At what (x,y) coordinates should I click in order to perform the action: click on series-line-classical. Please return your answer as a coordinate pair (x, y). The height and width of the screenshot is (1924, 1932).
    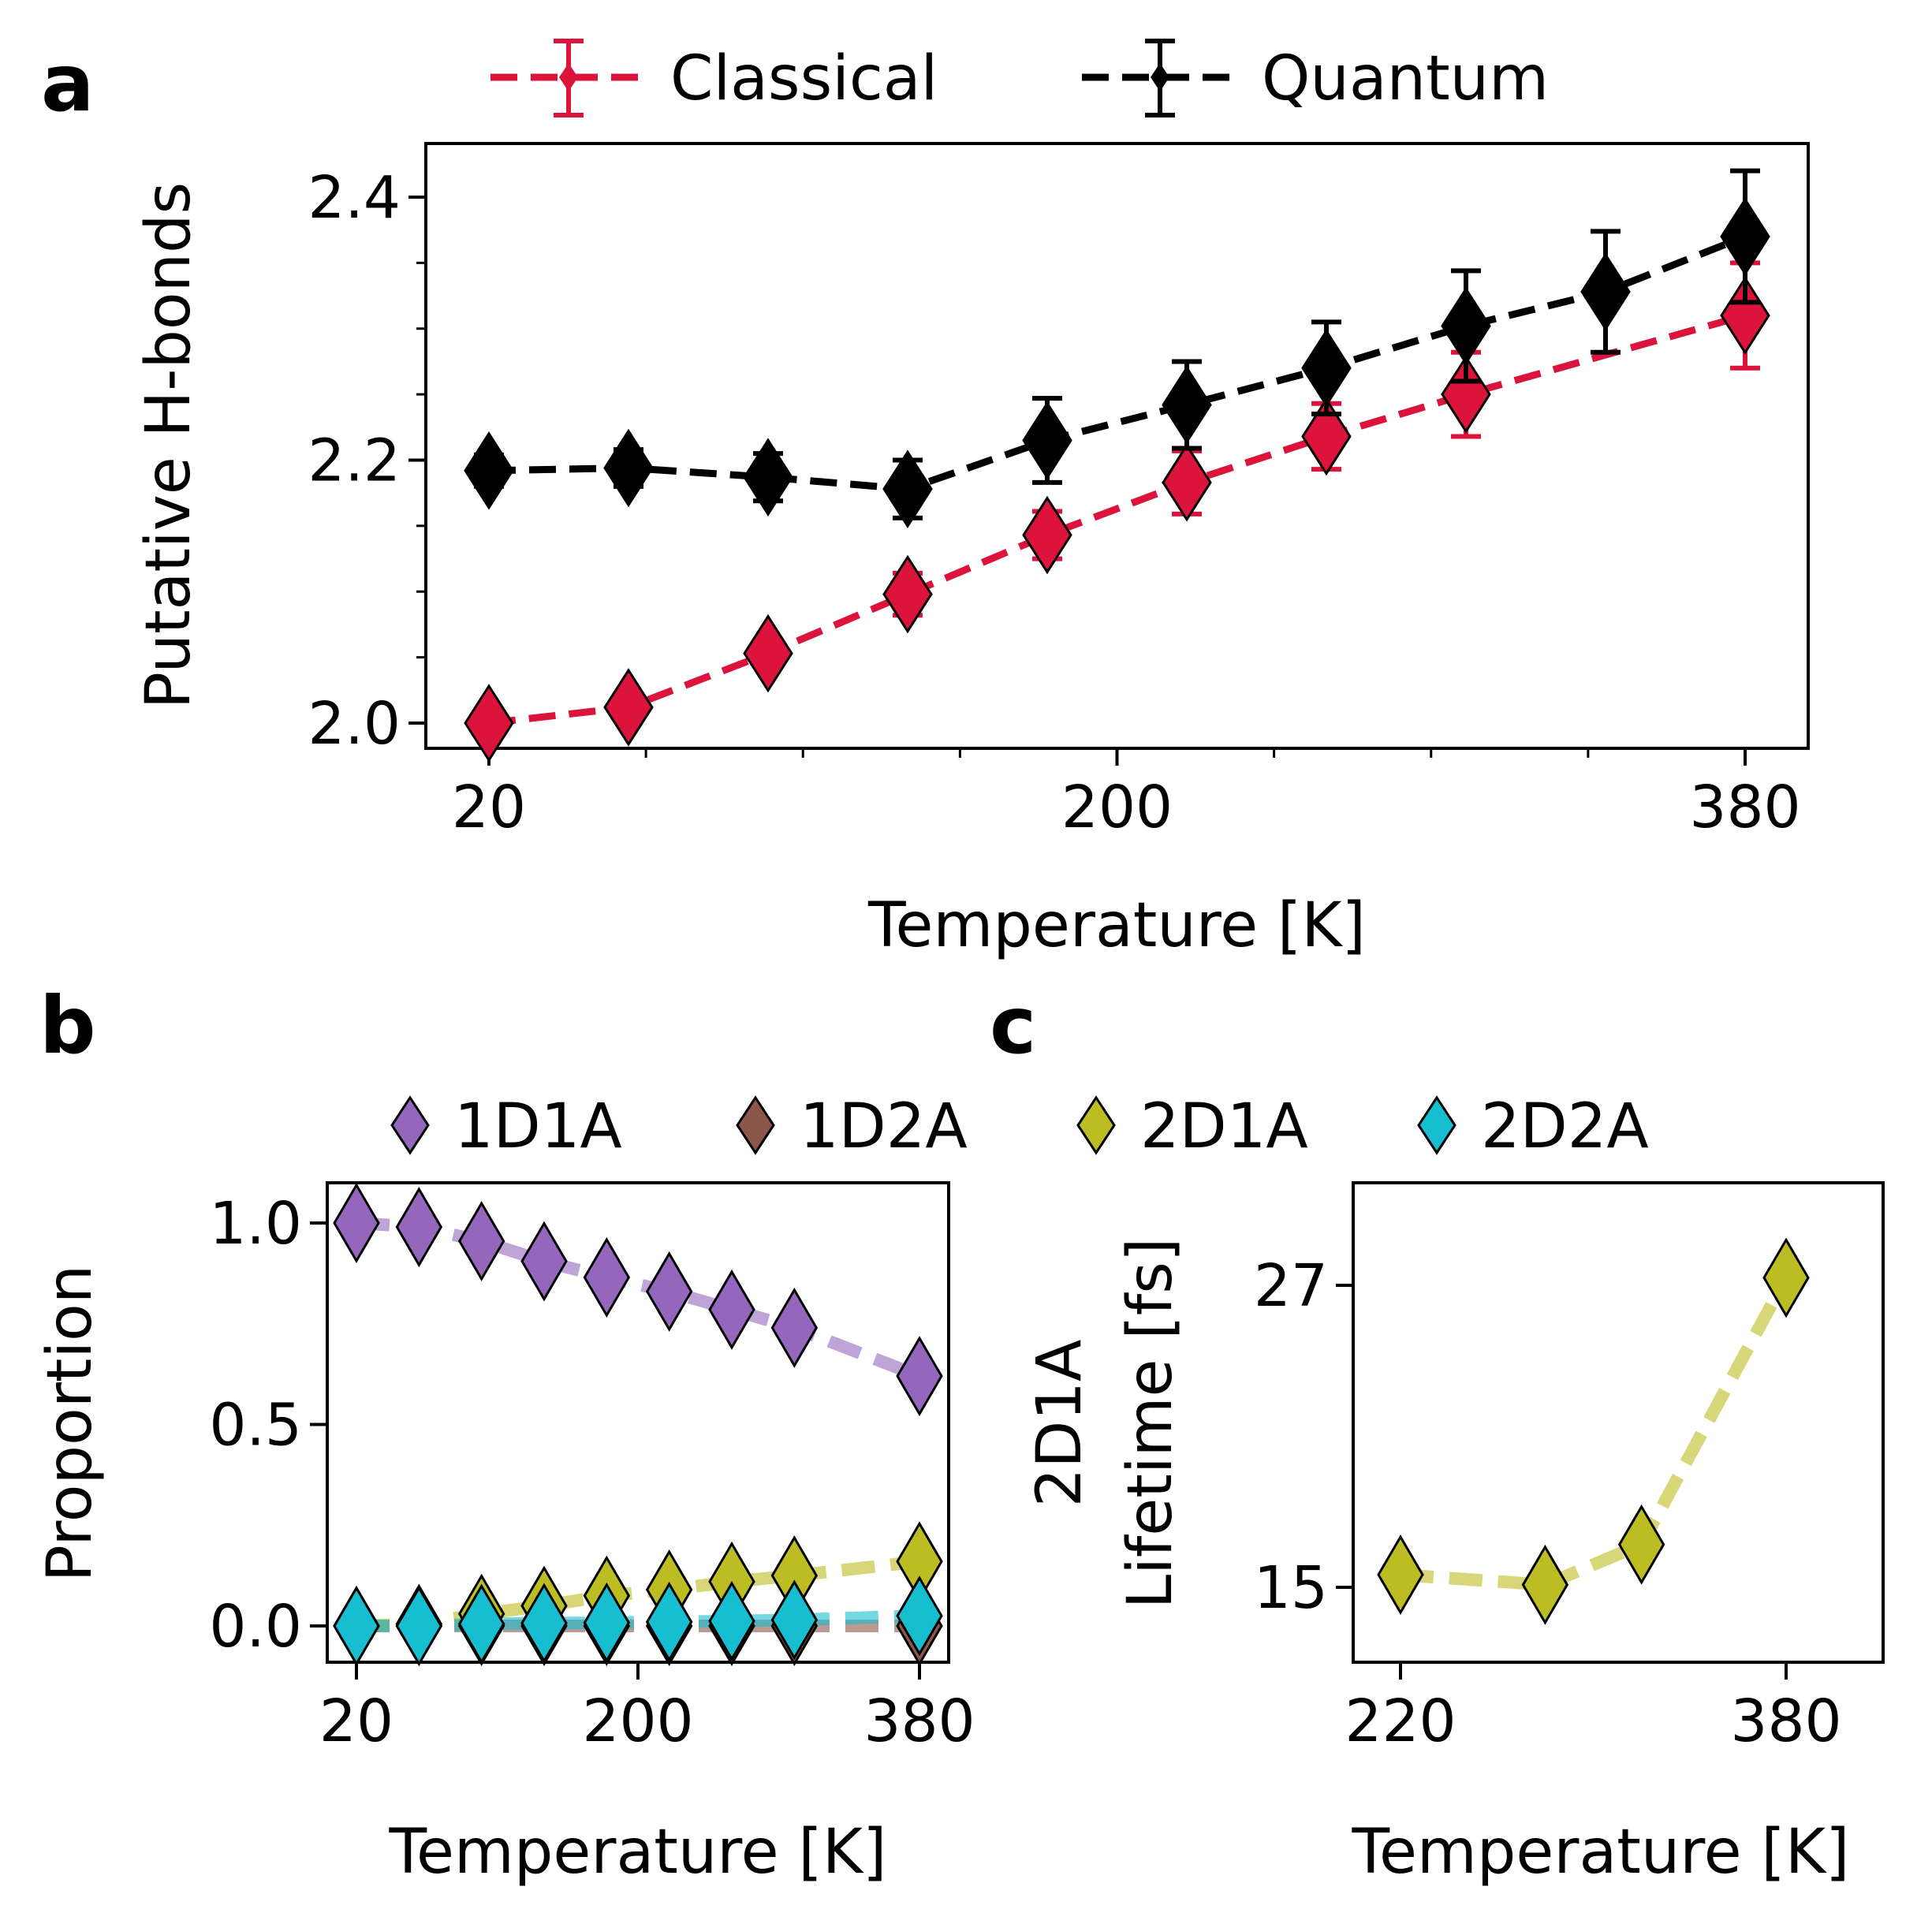
    Looking at the image, I should click on (1118, 519).